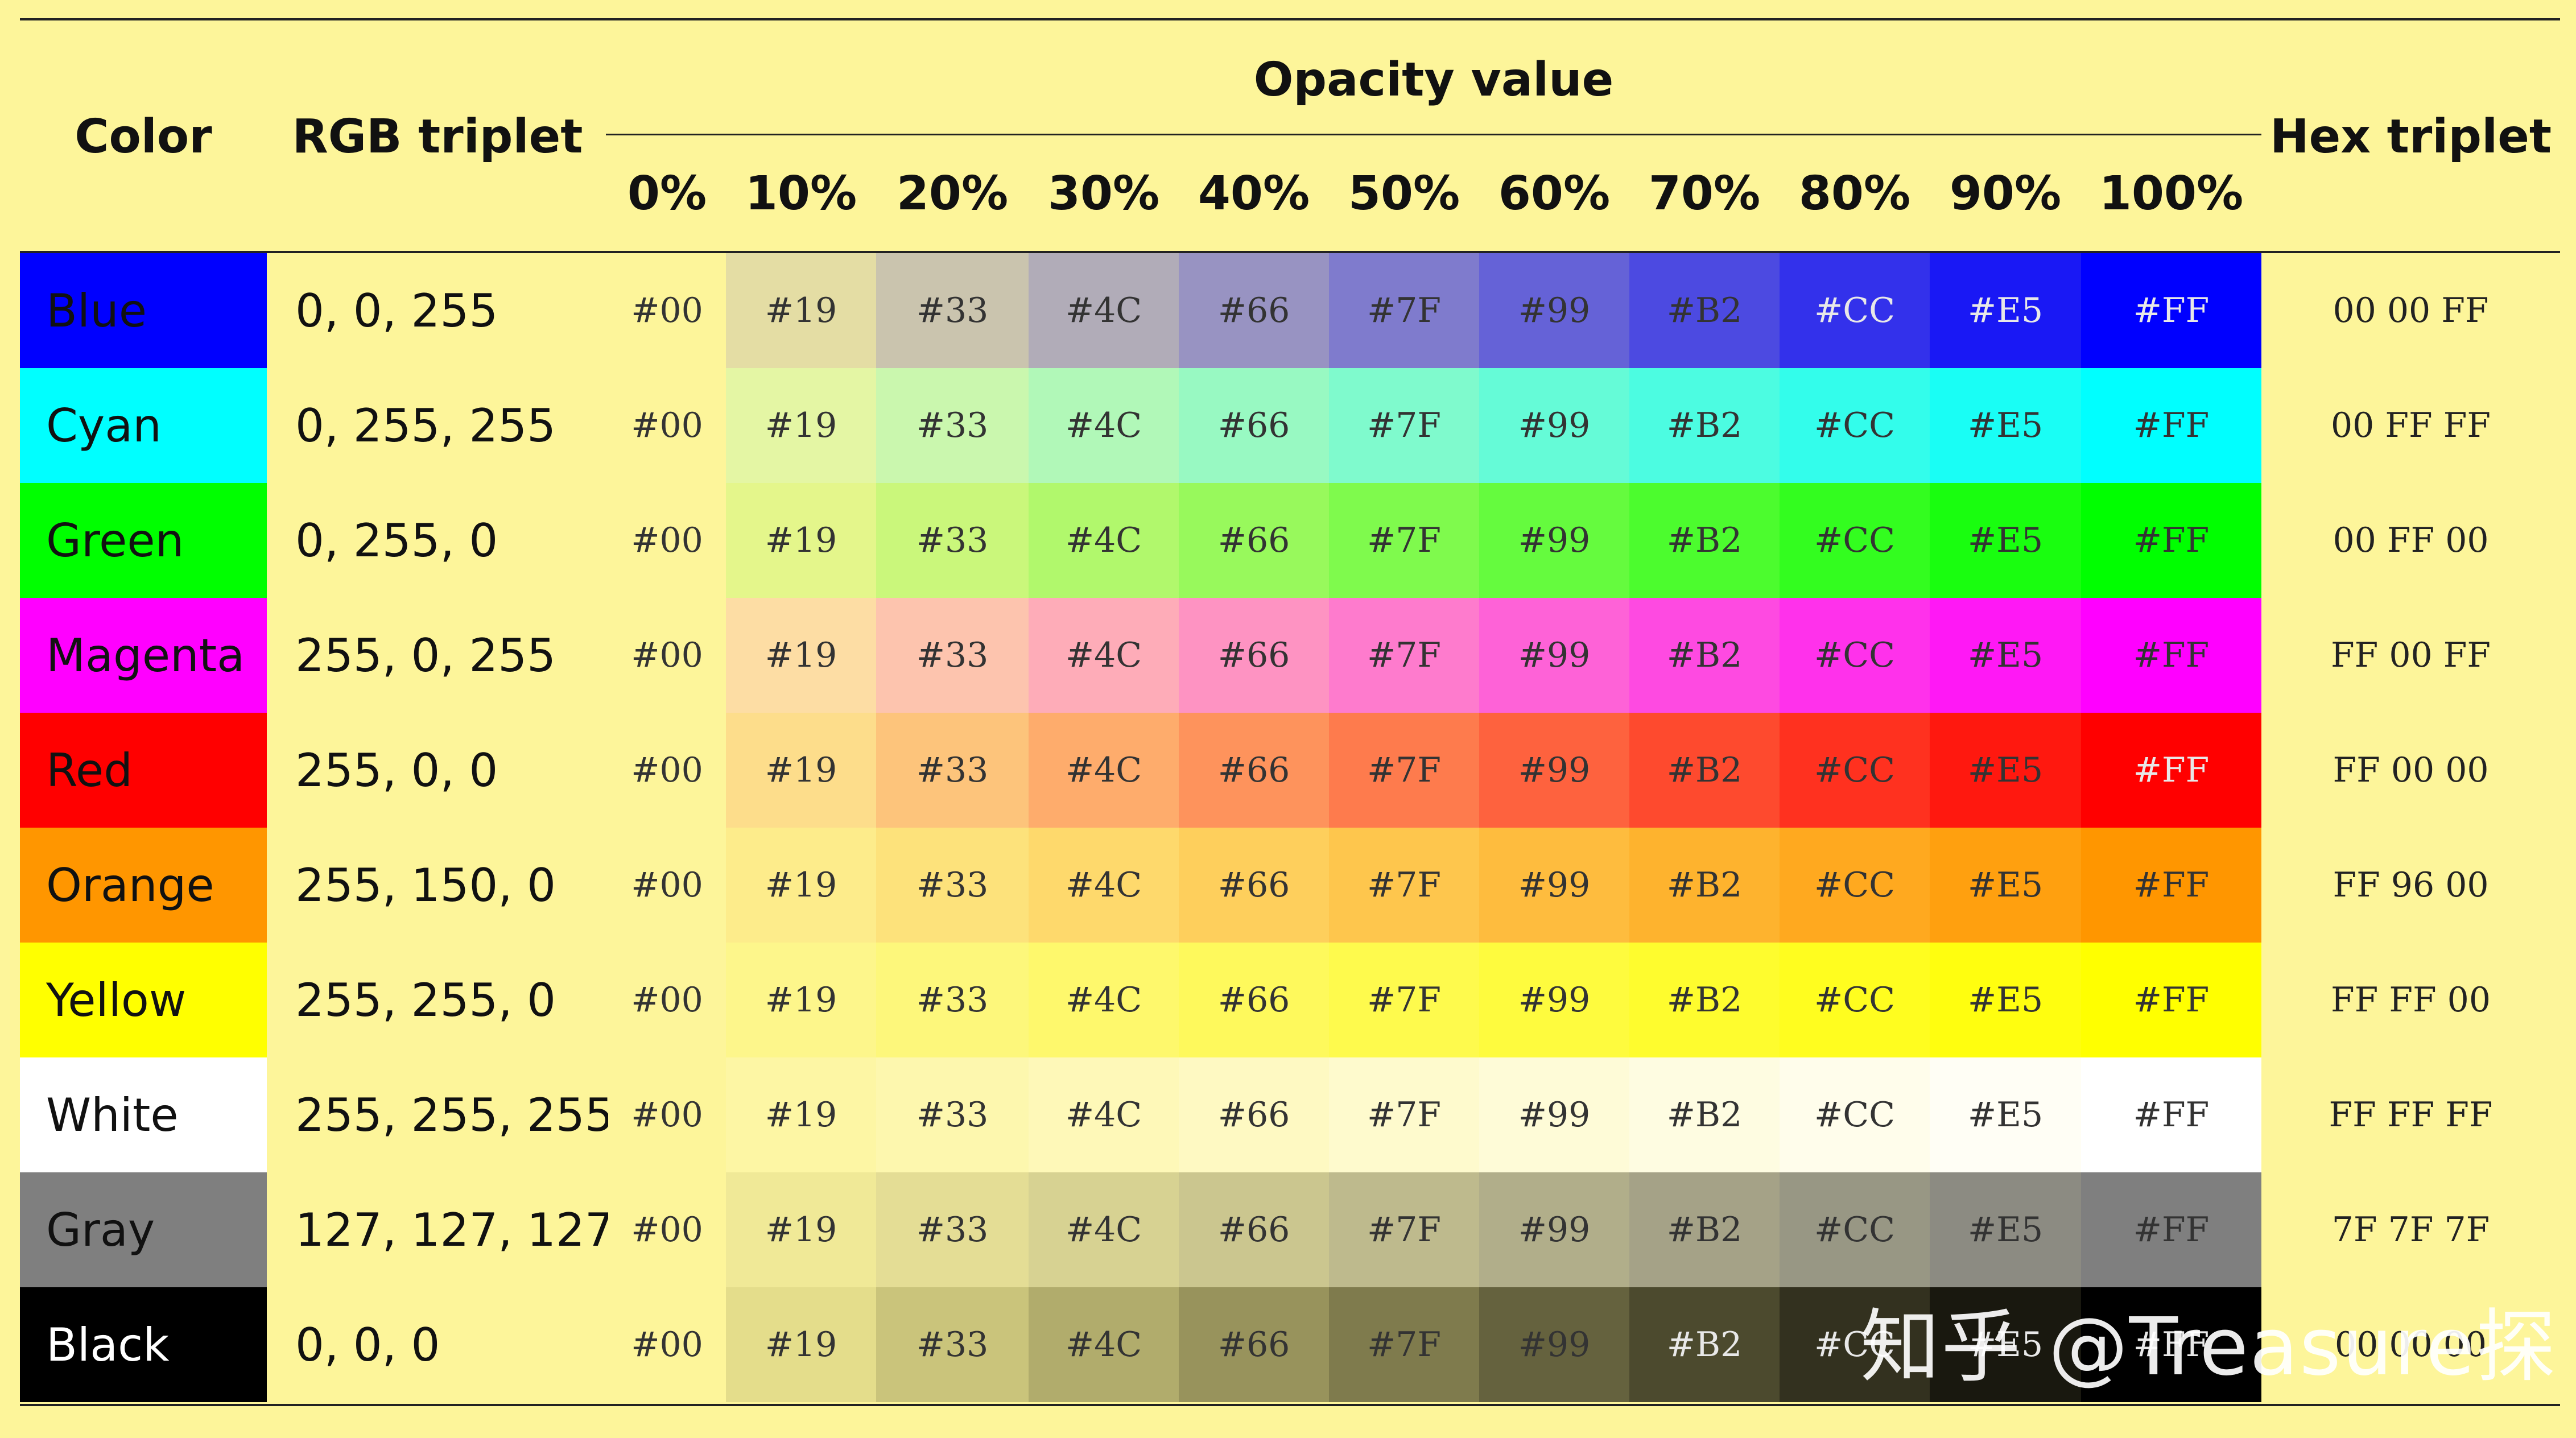 Image resolution: width=2576 pixels, height=1438 pixels. What do you see at coordinates (426, 1000) in the screenshot?
I see `rgb-triplet-cell: 255, 255, 0` at bounding box center [426, 1000].